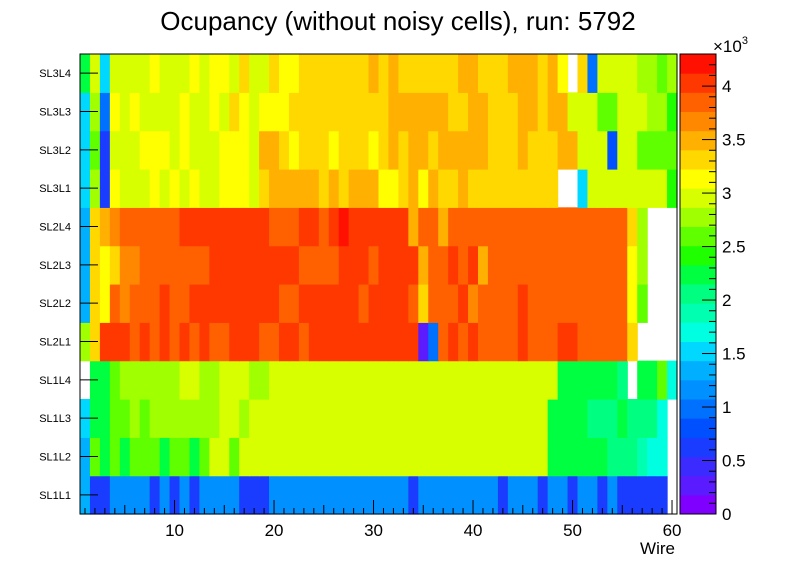  I want to click on color-scale-frame, so click(698, 284).